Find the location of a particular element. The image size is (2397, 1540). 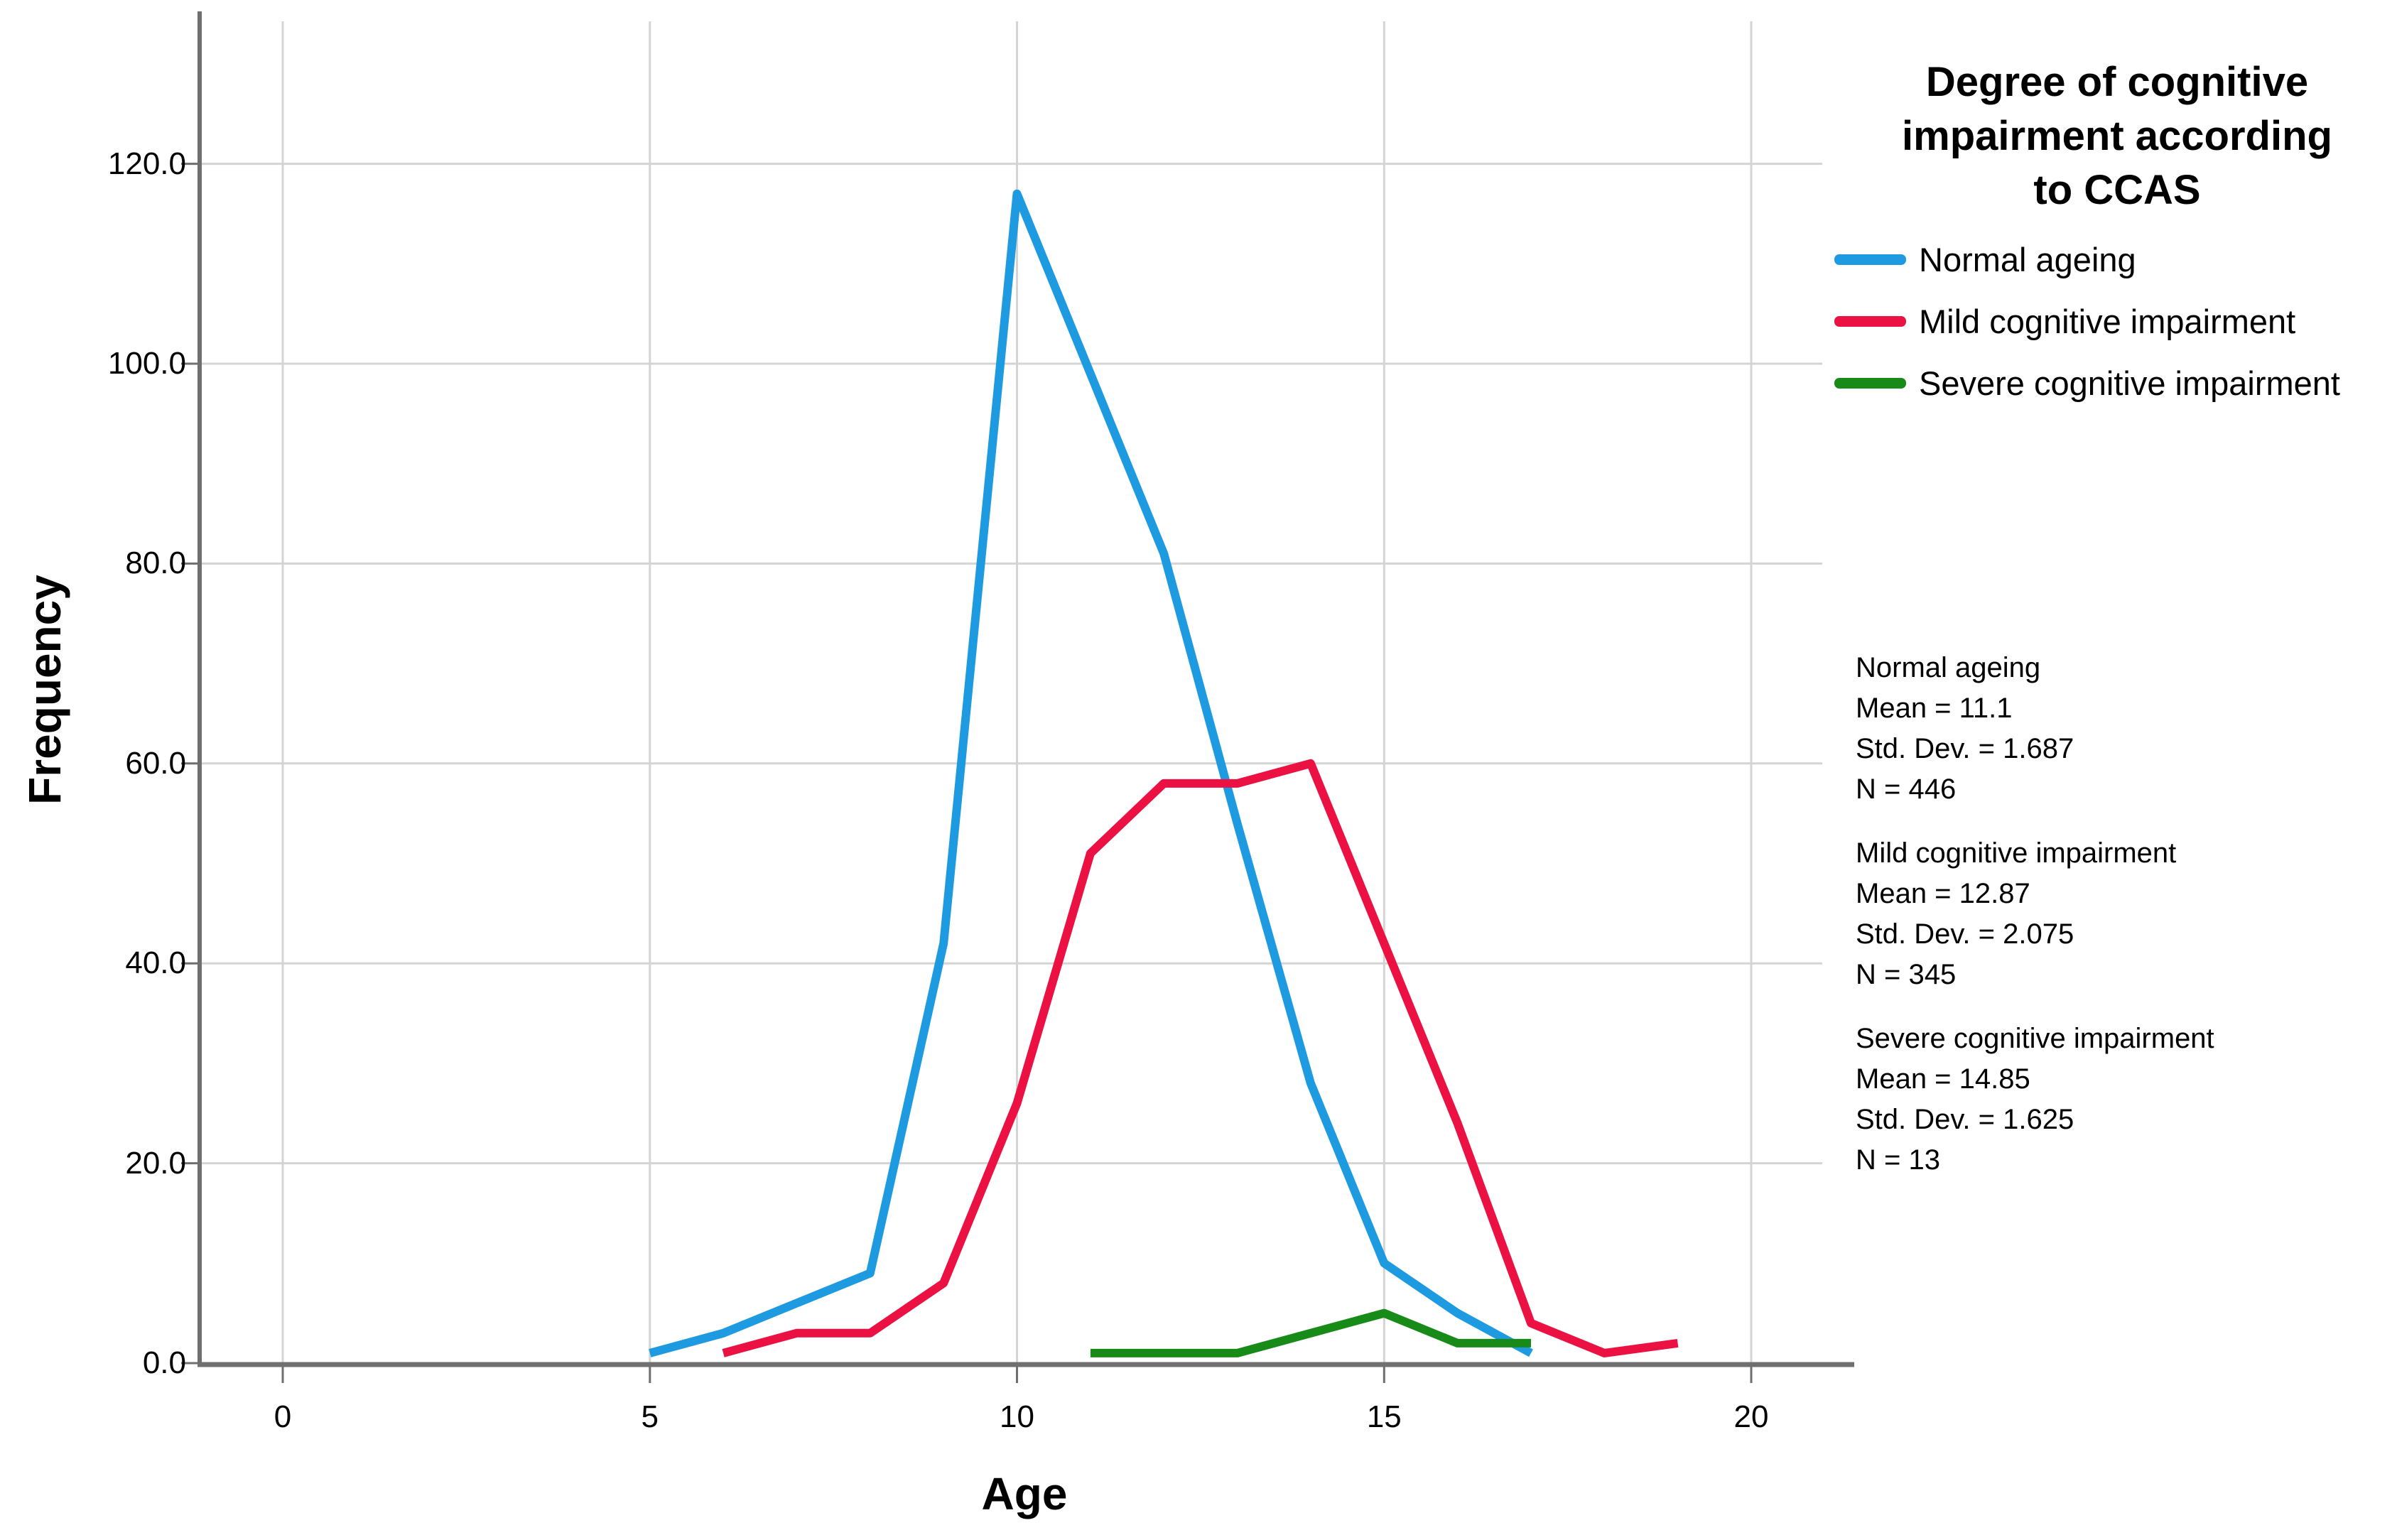

y-tick-label: 20.0 is located at coordinates (155, 1163).